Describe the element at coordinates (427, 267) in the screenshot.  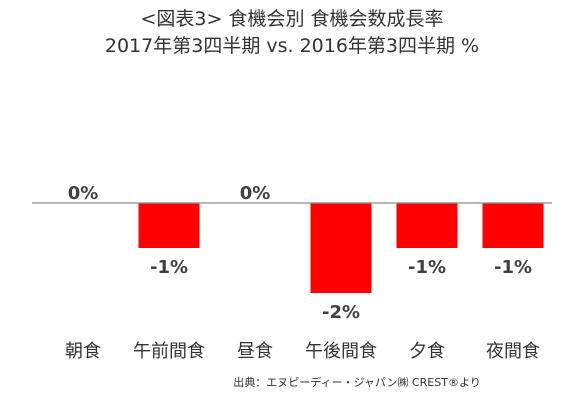
I see `value-label-5: -1%` at that location.